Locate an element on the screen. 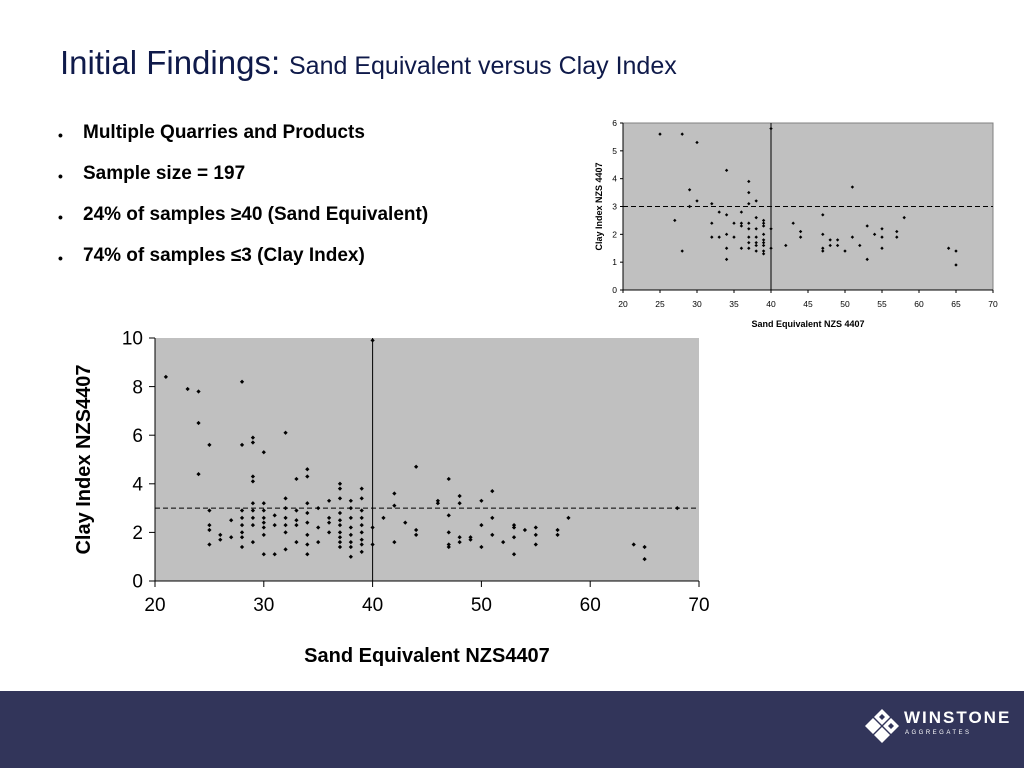  large-x-tick-label: 40 is located at coordinates (372, 605).